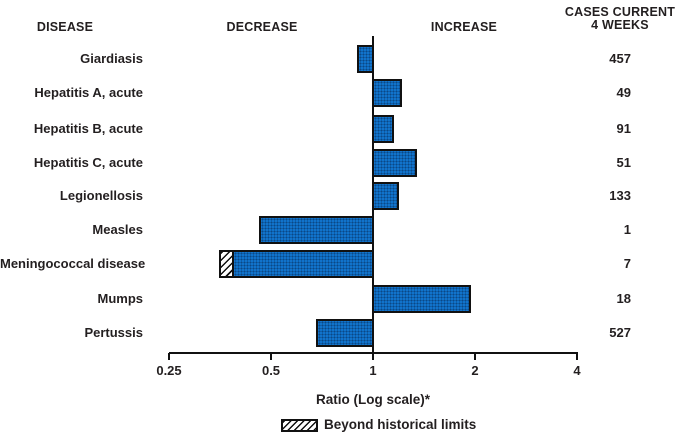 Image resolution: width=677 pixels, height=440 pixels. I want to click on cases-value: 49, so click(623, 92).